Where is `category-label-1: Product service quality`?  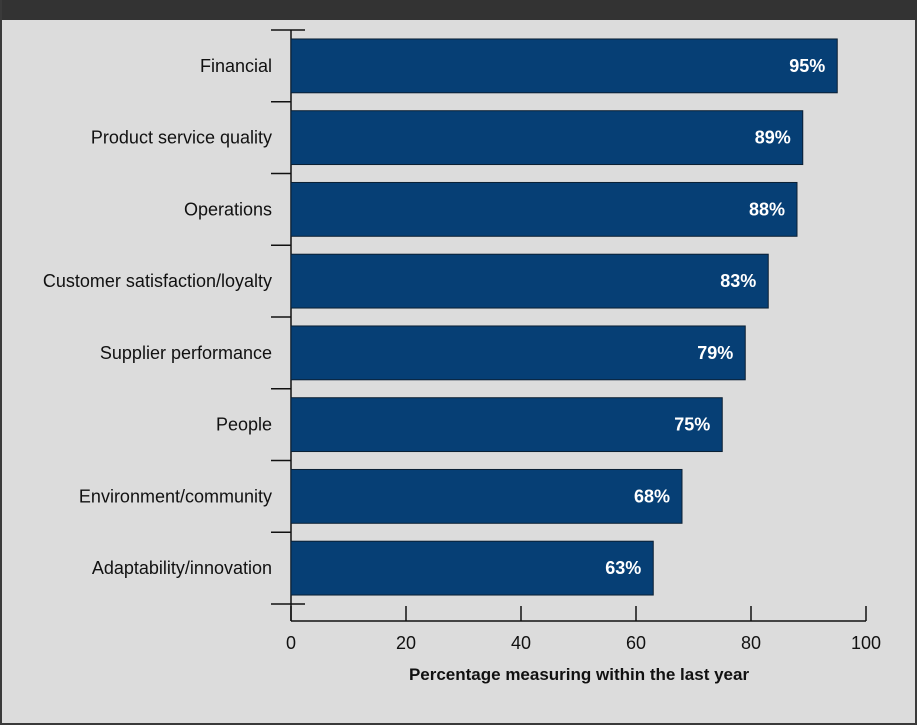 category-label-1: Product service quality is located at coordinates (181, 138).